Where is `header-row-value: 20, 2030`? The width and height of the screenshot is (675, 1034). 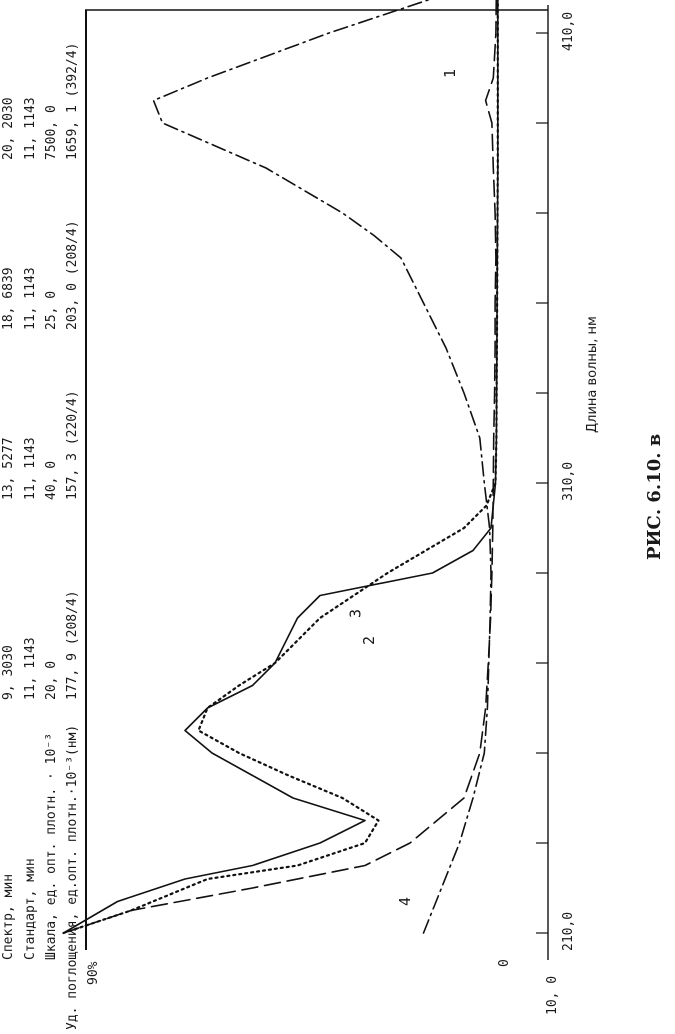 header-row-value: 20, 2030 is located at coordinates (8, 128).